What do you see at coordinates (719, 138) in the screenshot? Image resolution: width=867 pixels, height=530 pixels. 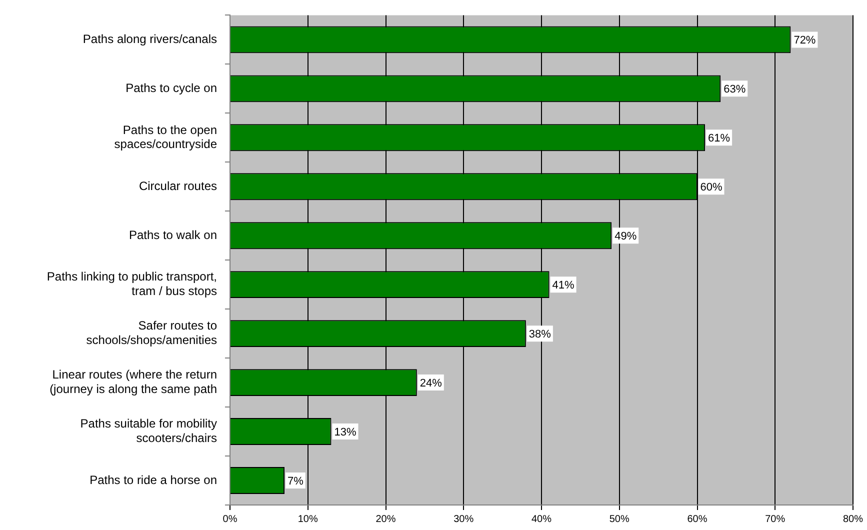 I see `data-label: 61%` at bounding box center [719, 138].